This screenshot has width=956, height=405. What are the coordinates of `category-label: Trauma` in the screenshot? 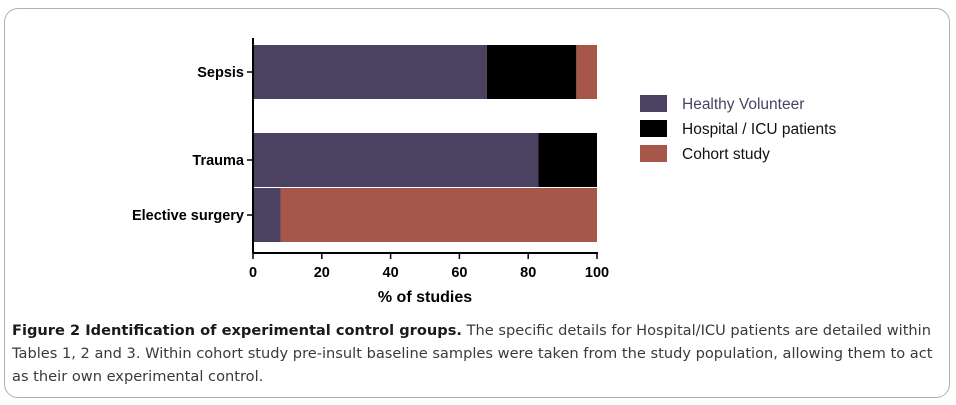 It's located at (218, 161).